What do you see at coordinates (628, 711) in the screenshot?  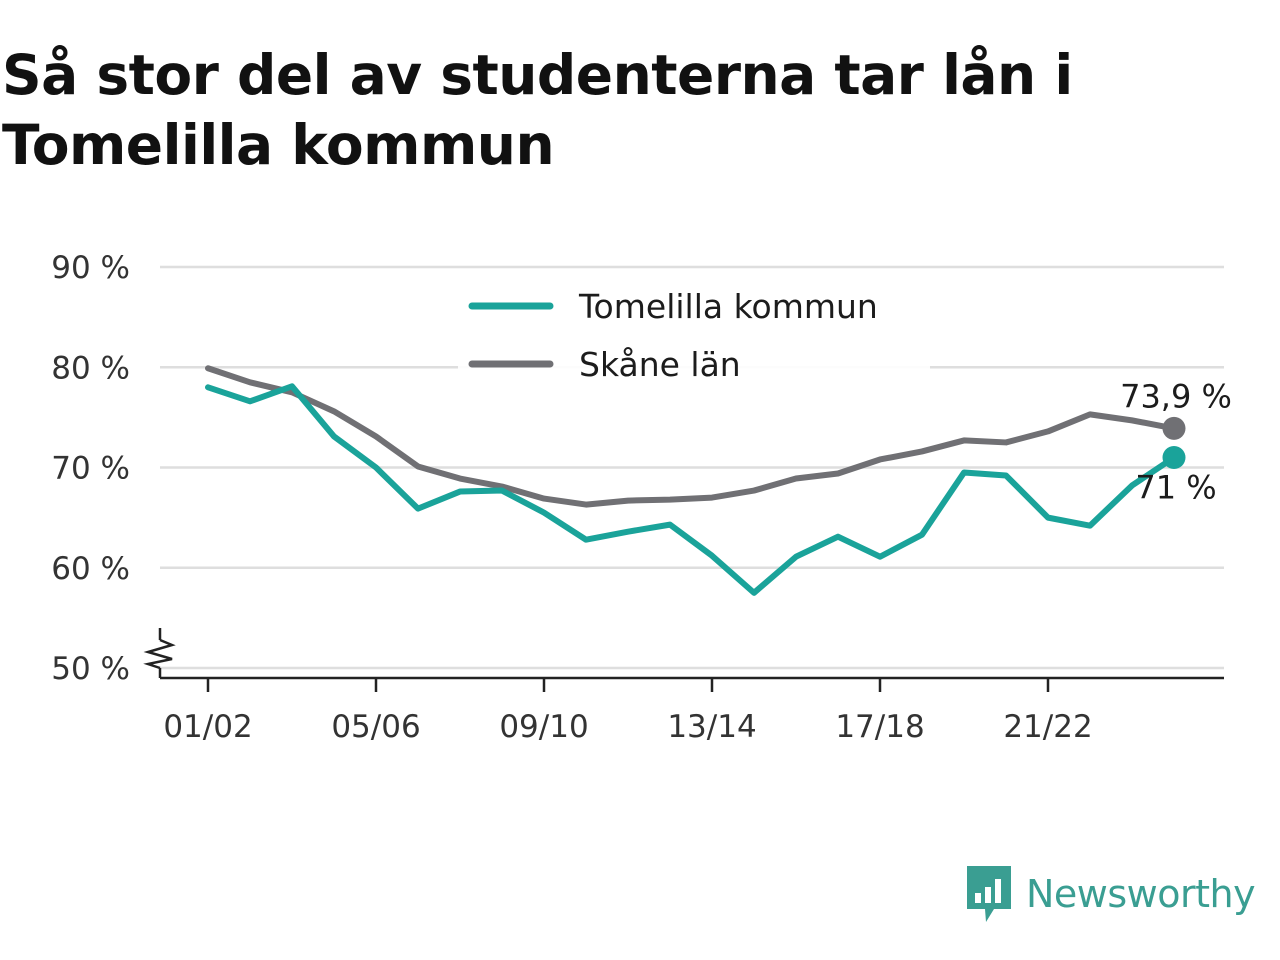 I see `x-axis-ticks: 01/02 05/06 09/10 13/14 17/18 21/22` at bounding box center [628, 711].